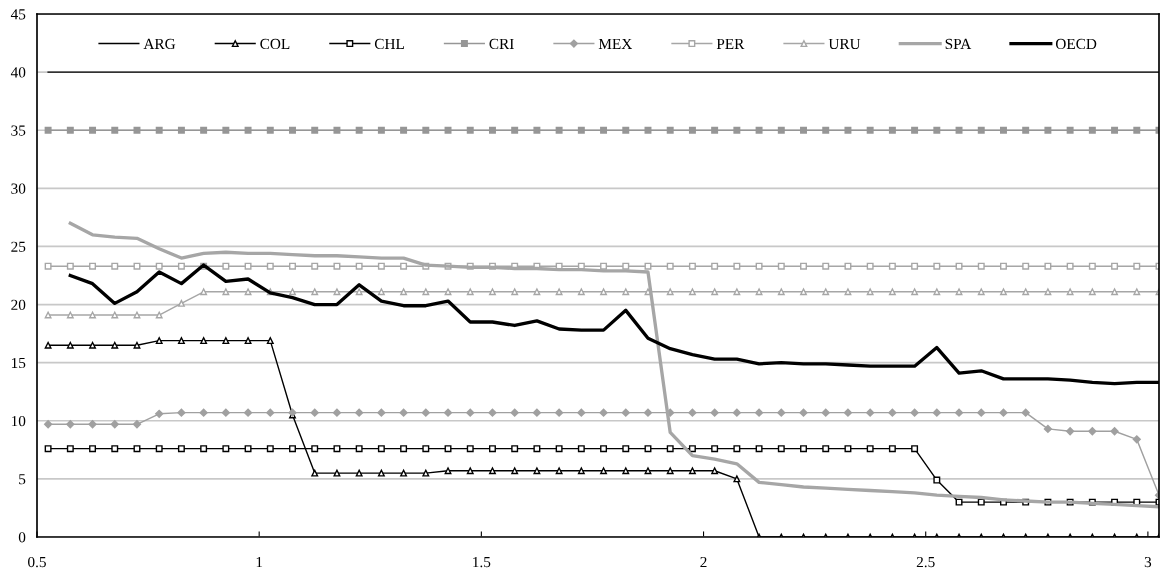 The image size is (1165, 572). I want to click on legend-label: COL, so click(275, 44).